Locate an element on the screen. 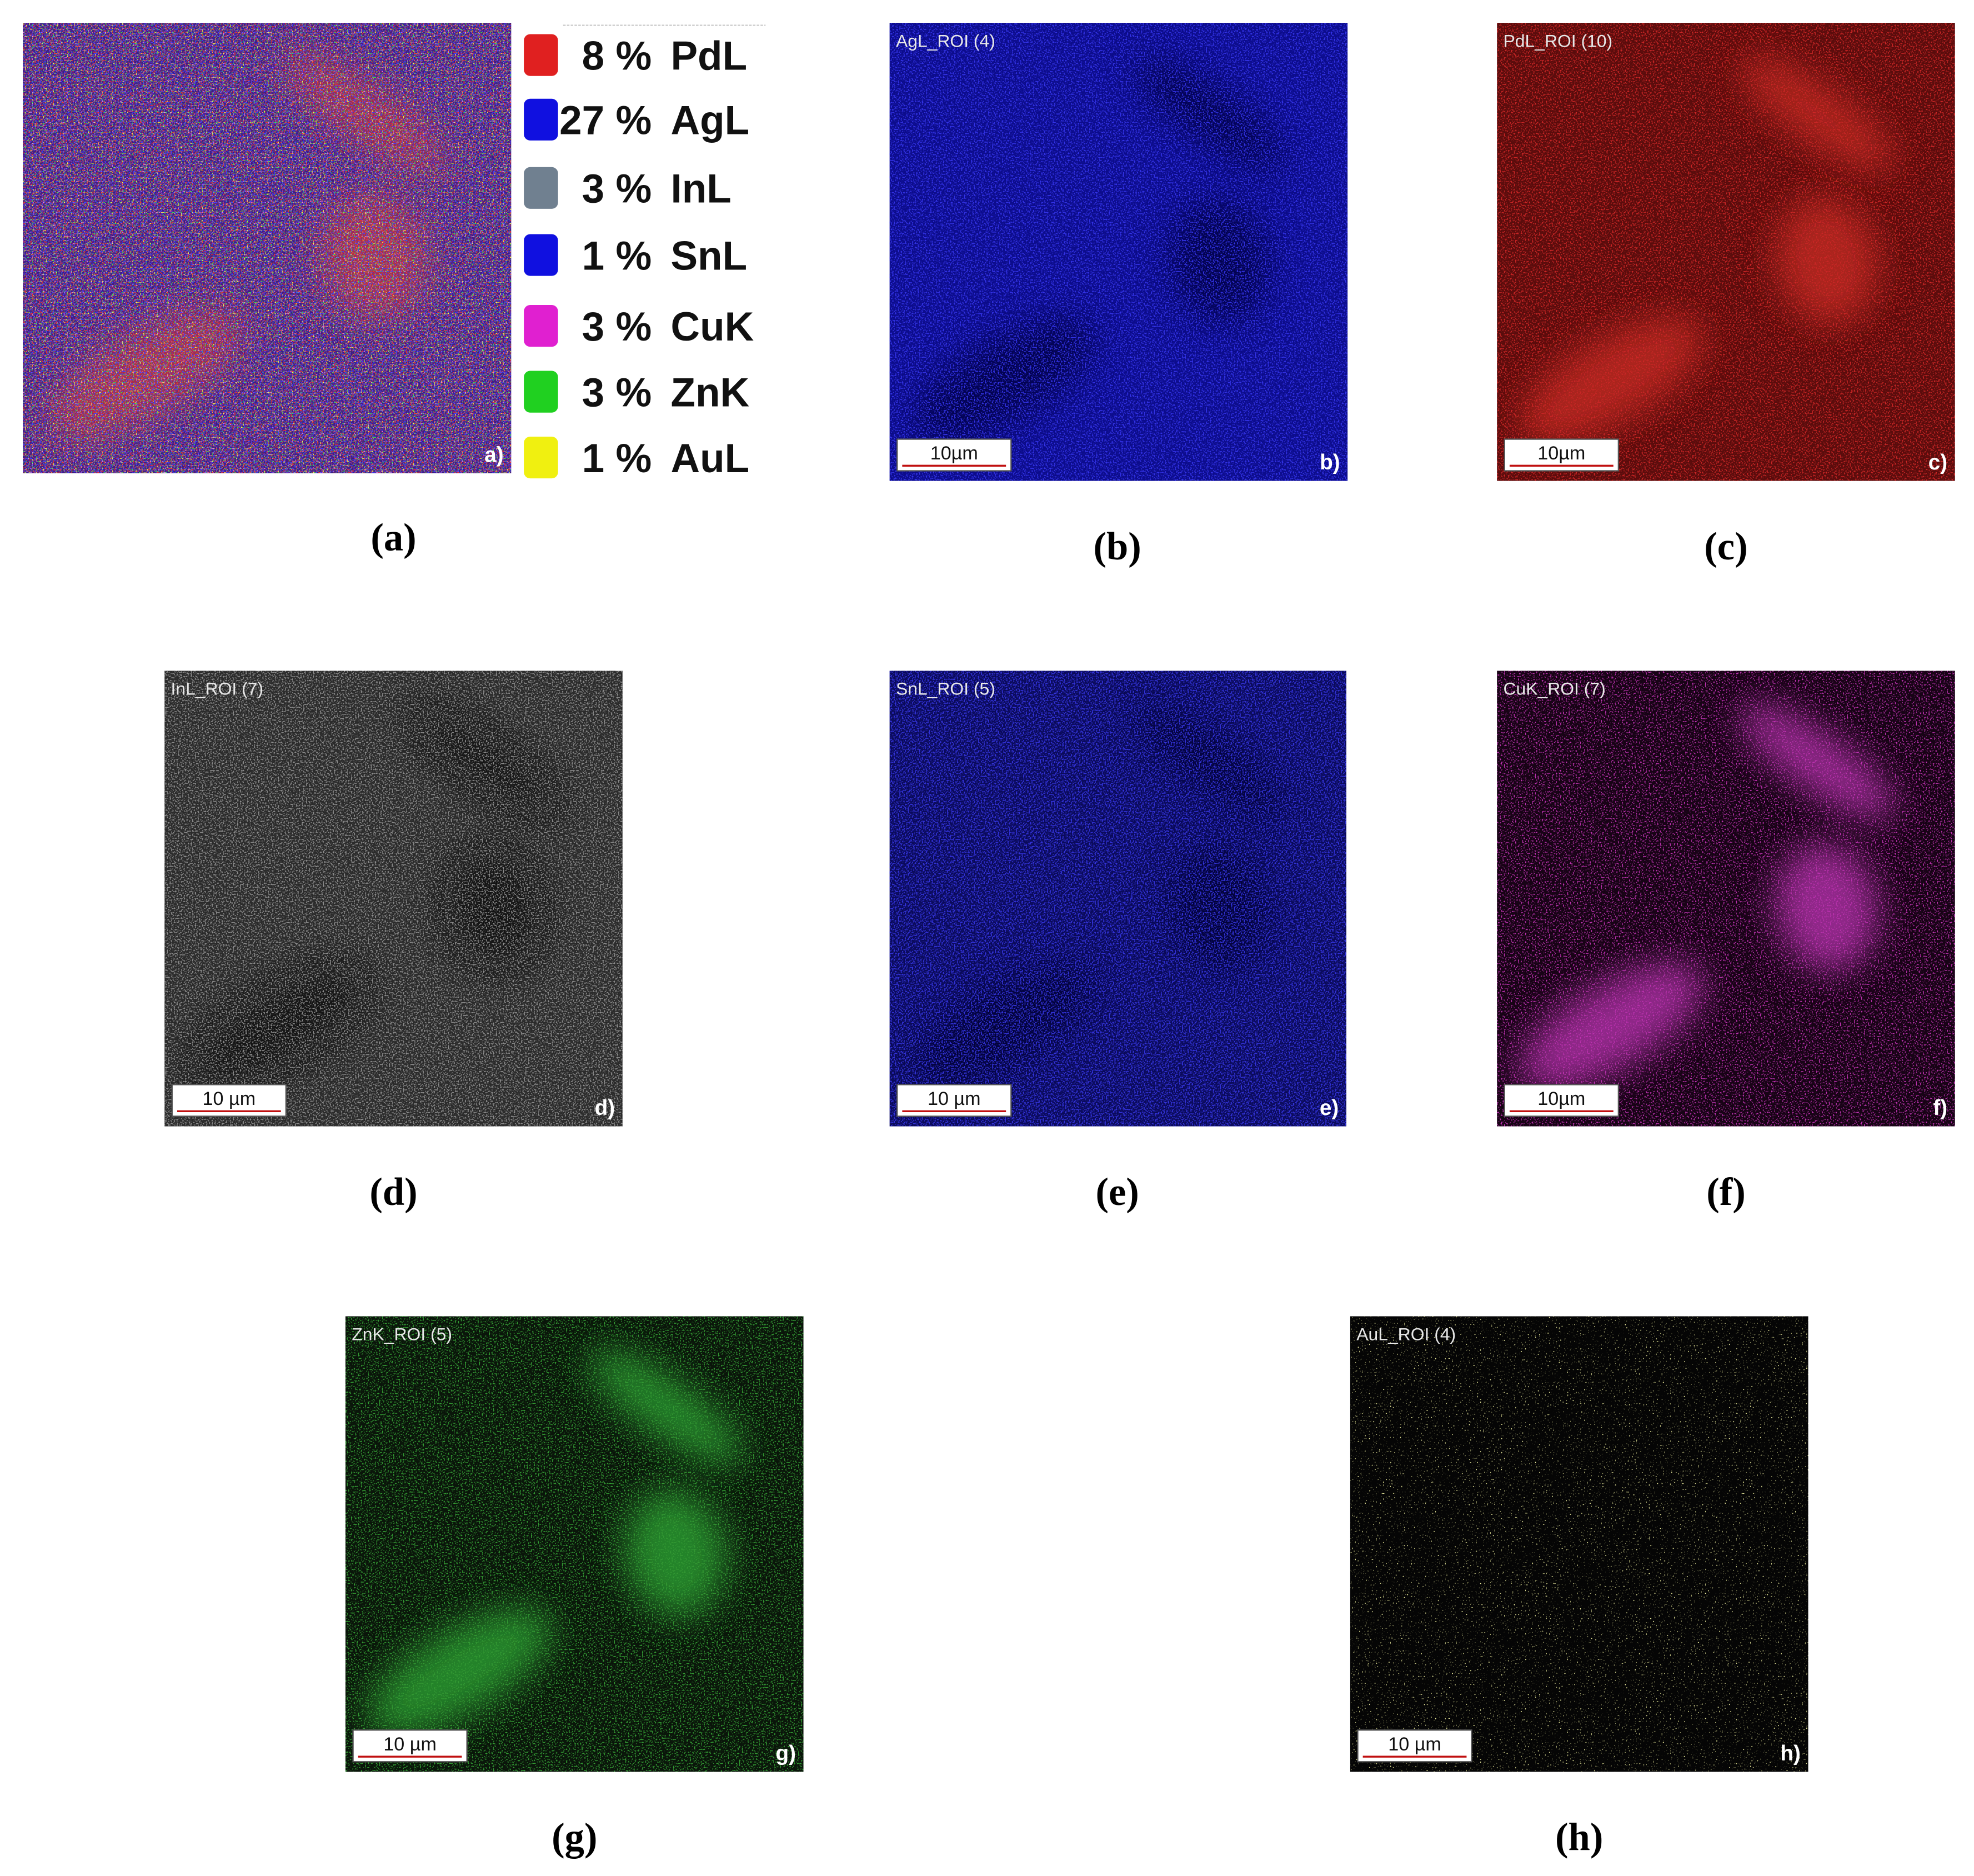 The image size is (1974, 1876). panel: PdL_ROI (10) 10µm c) (c) is located at coordinates (1726, 295).